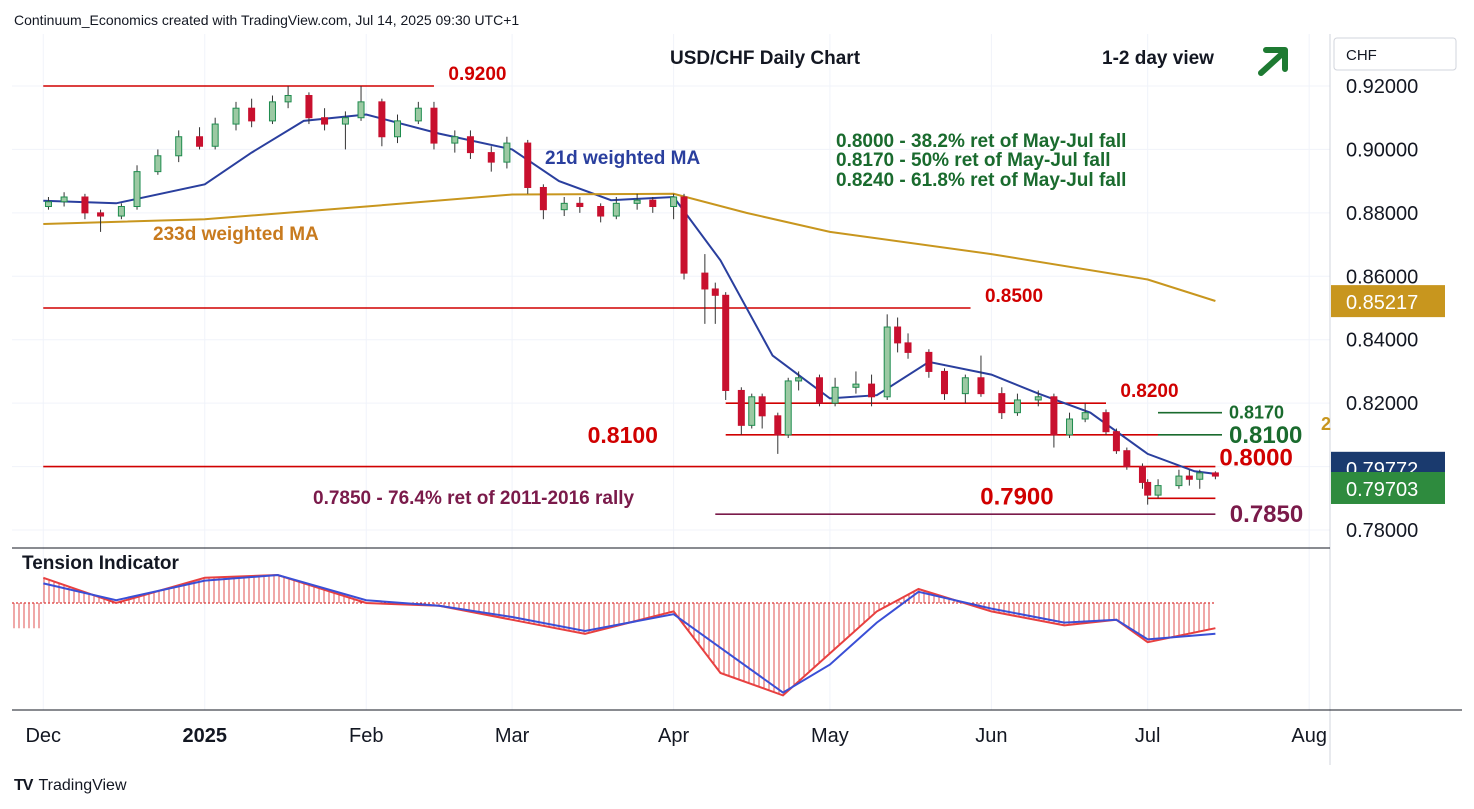  Describe the element at coordinates (101, 563) in the screenshot. I see `indicator-title: Tension Indicator` at that location.